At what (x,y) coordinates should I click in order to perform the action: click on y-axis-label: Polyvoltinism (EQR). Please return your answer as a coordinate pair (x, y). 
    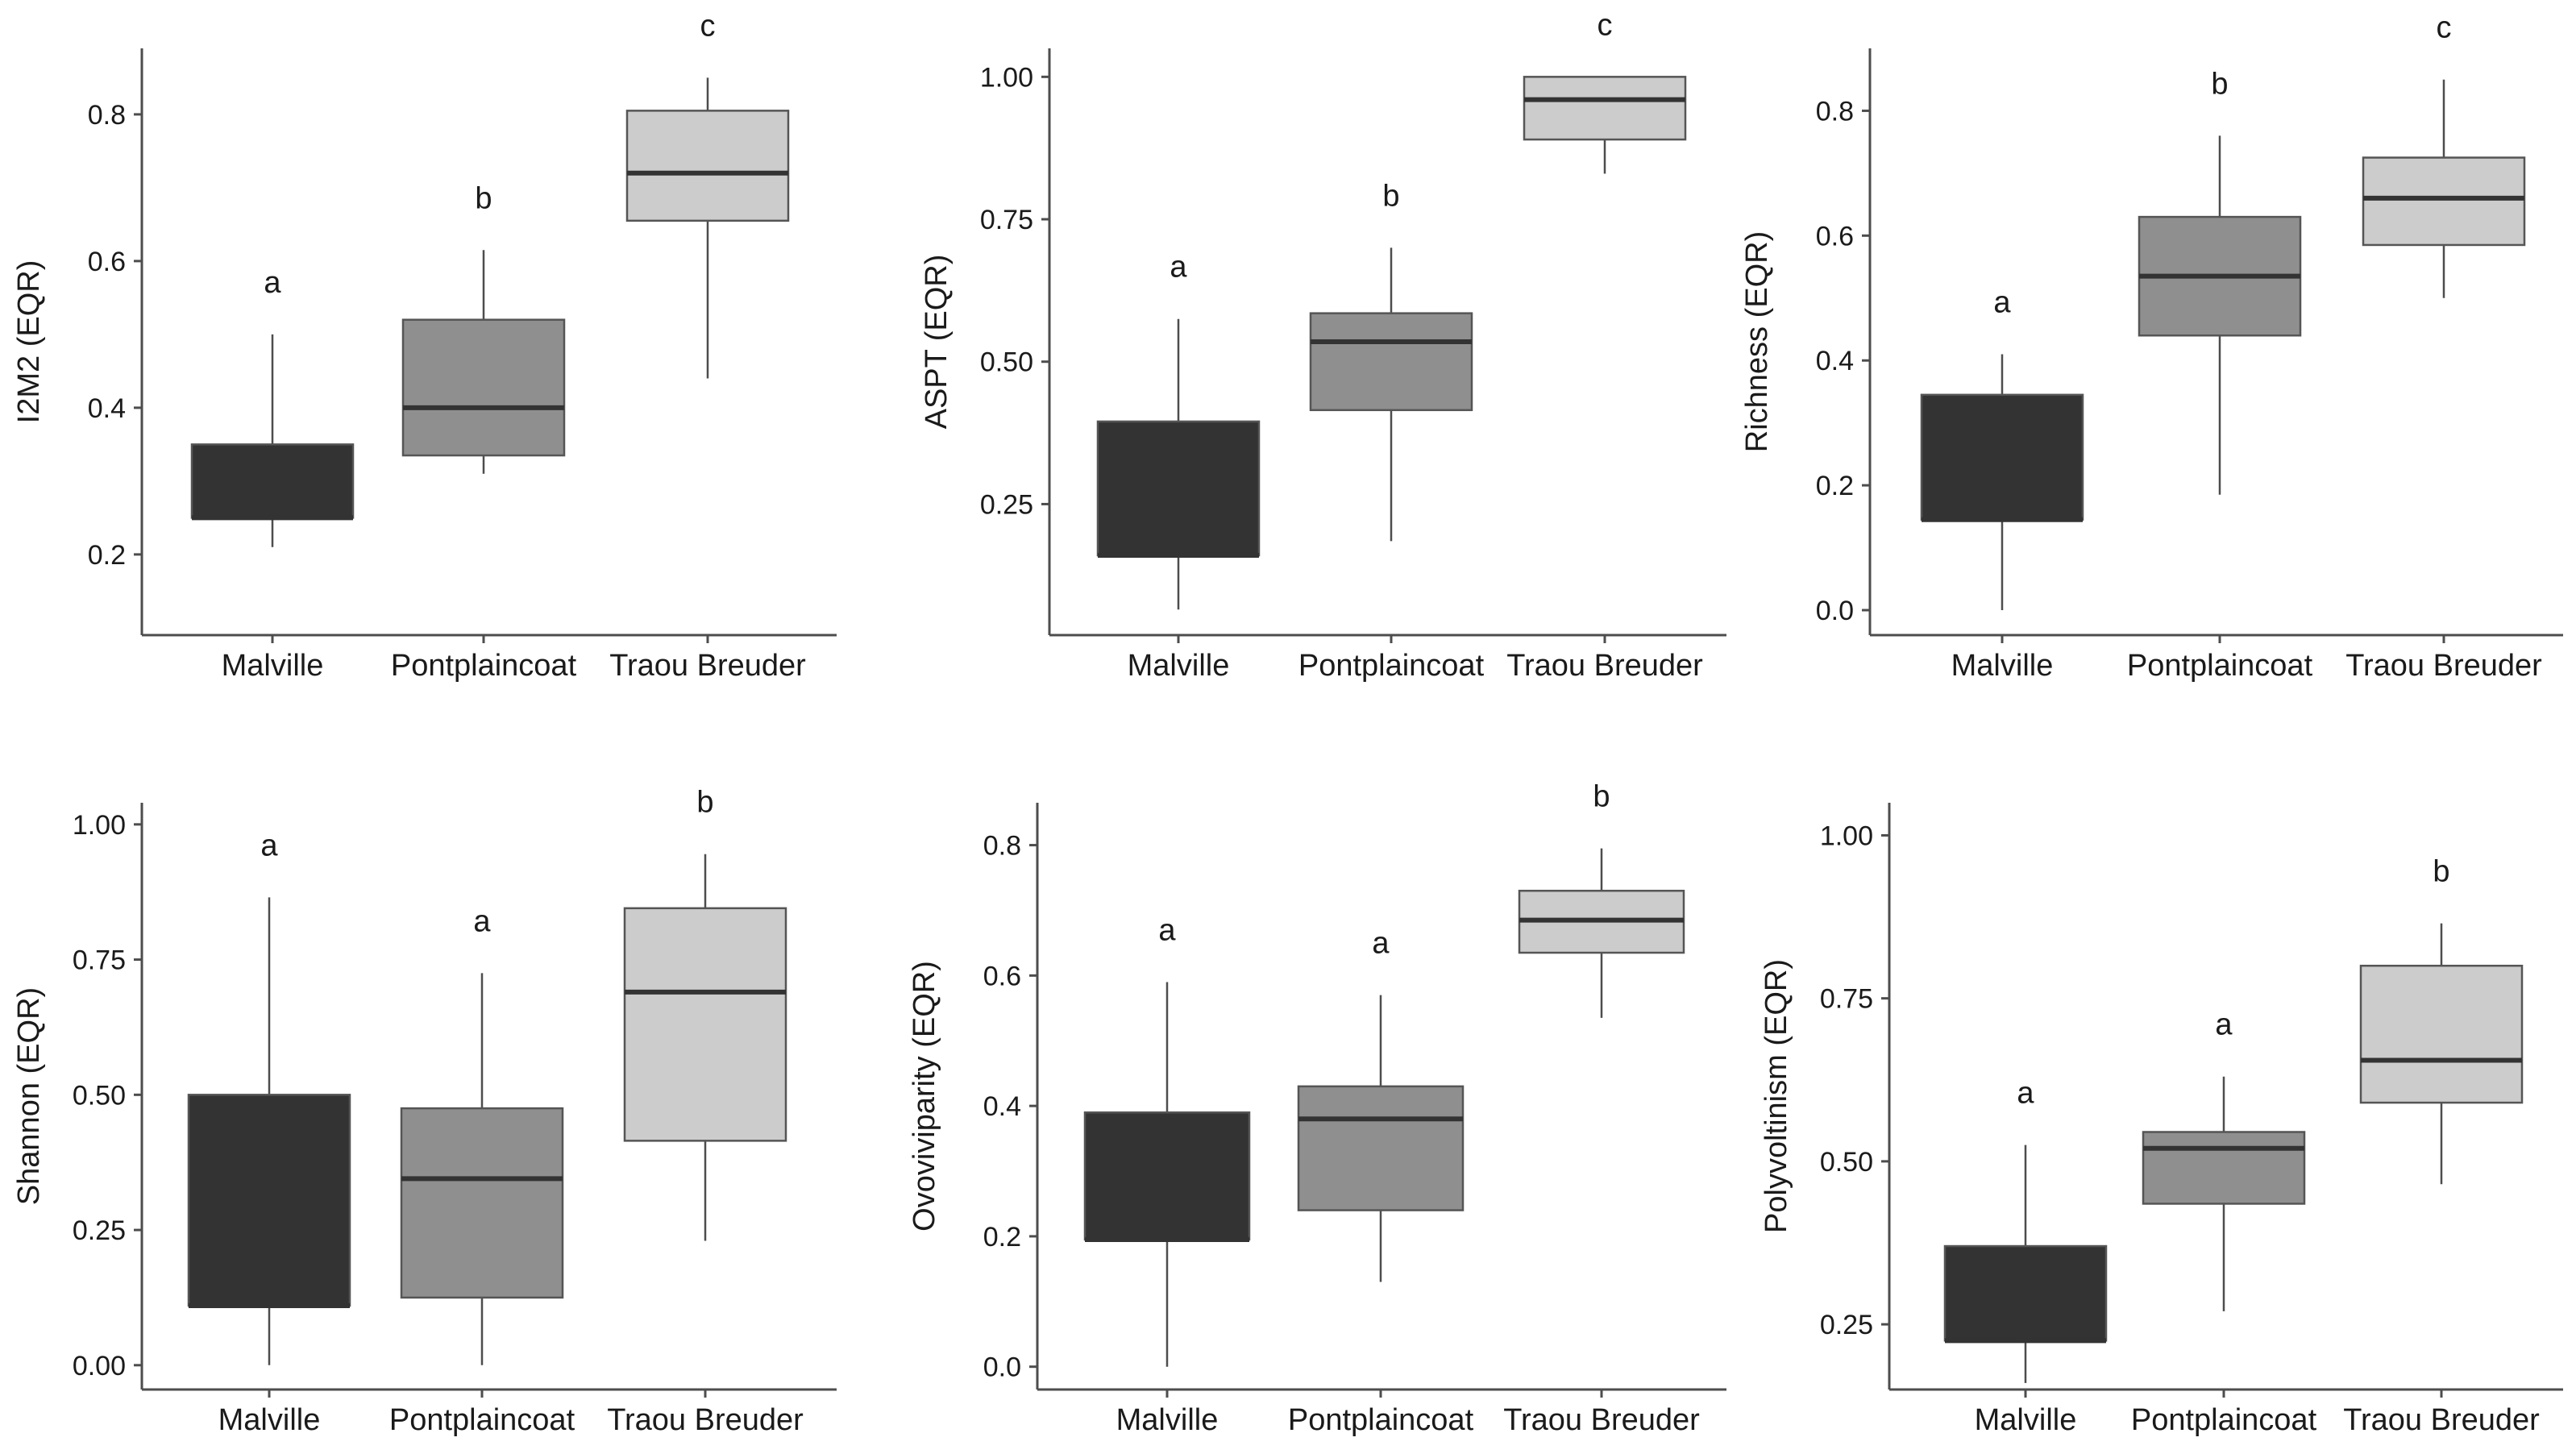
    Looking at the image, I should click on (1776, 1096).